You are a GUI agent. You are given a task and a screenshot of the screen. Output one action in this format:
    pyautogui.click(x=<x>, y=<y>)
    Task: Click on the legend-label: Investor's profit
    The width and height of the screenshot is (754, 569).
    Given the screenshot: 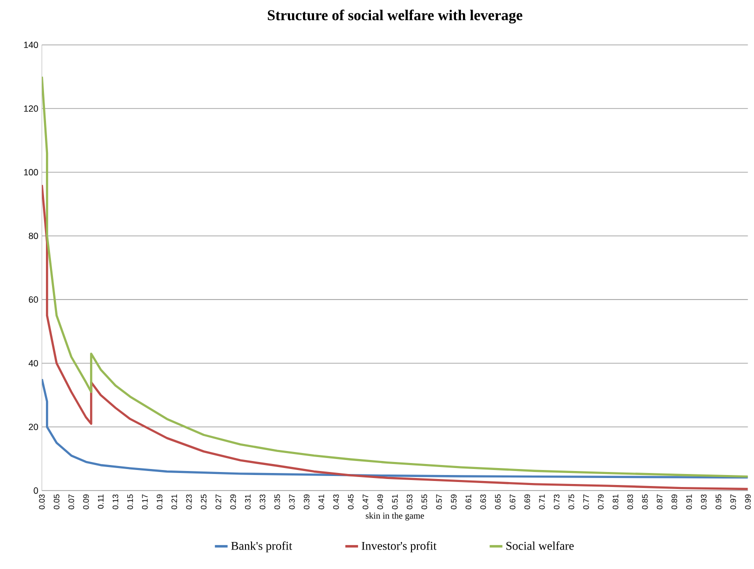 What is the action you would take?
    pyautogui.click(x=399, y=546)
    